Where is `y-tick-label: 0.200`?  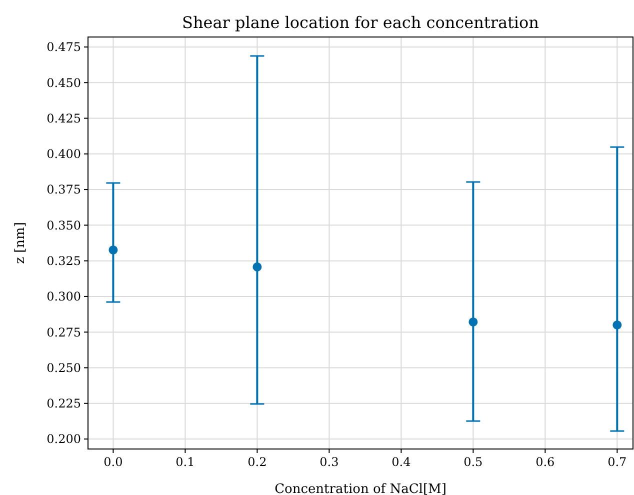 y-tick-label: 0.200 is located at coordinates (63, 439).